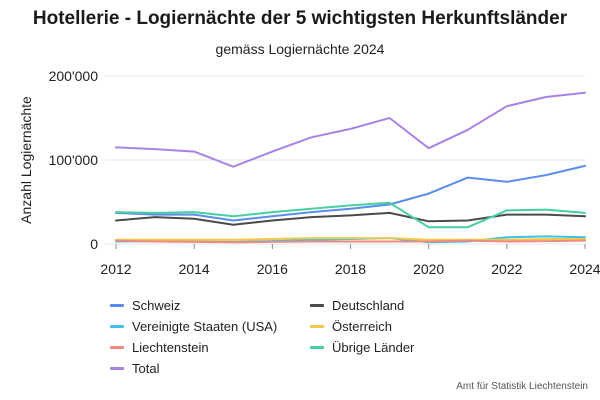  What do you see at coordinates (584, 269) in the screenshot?
I see `x-tick-label: 2024` at bounding box center [584, 269].